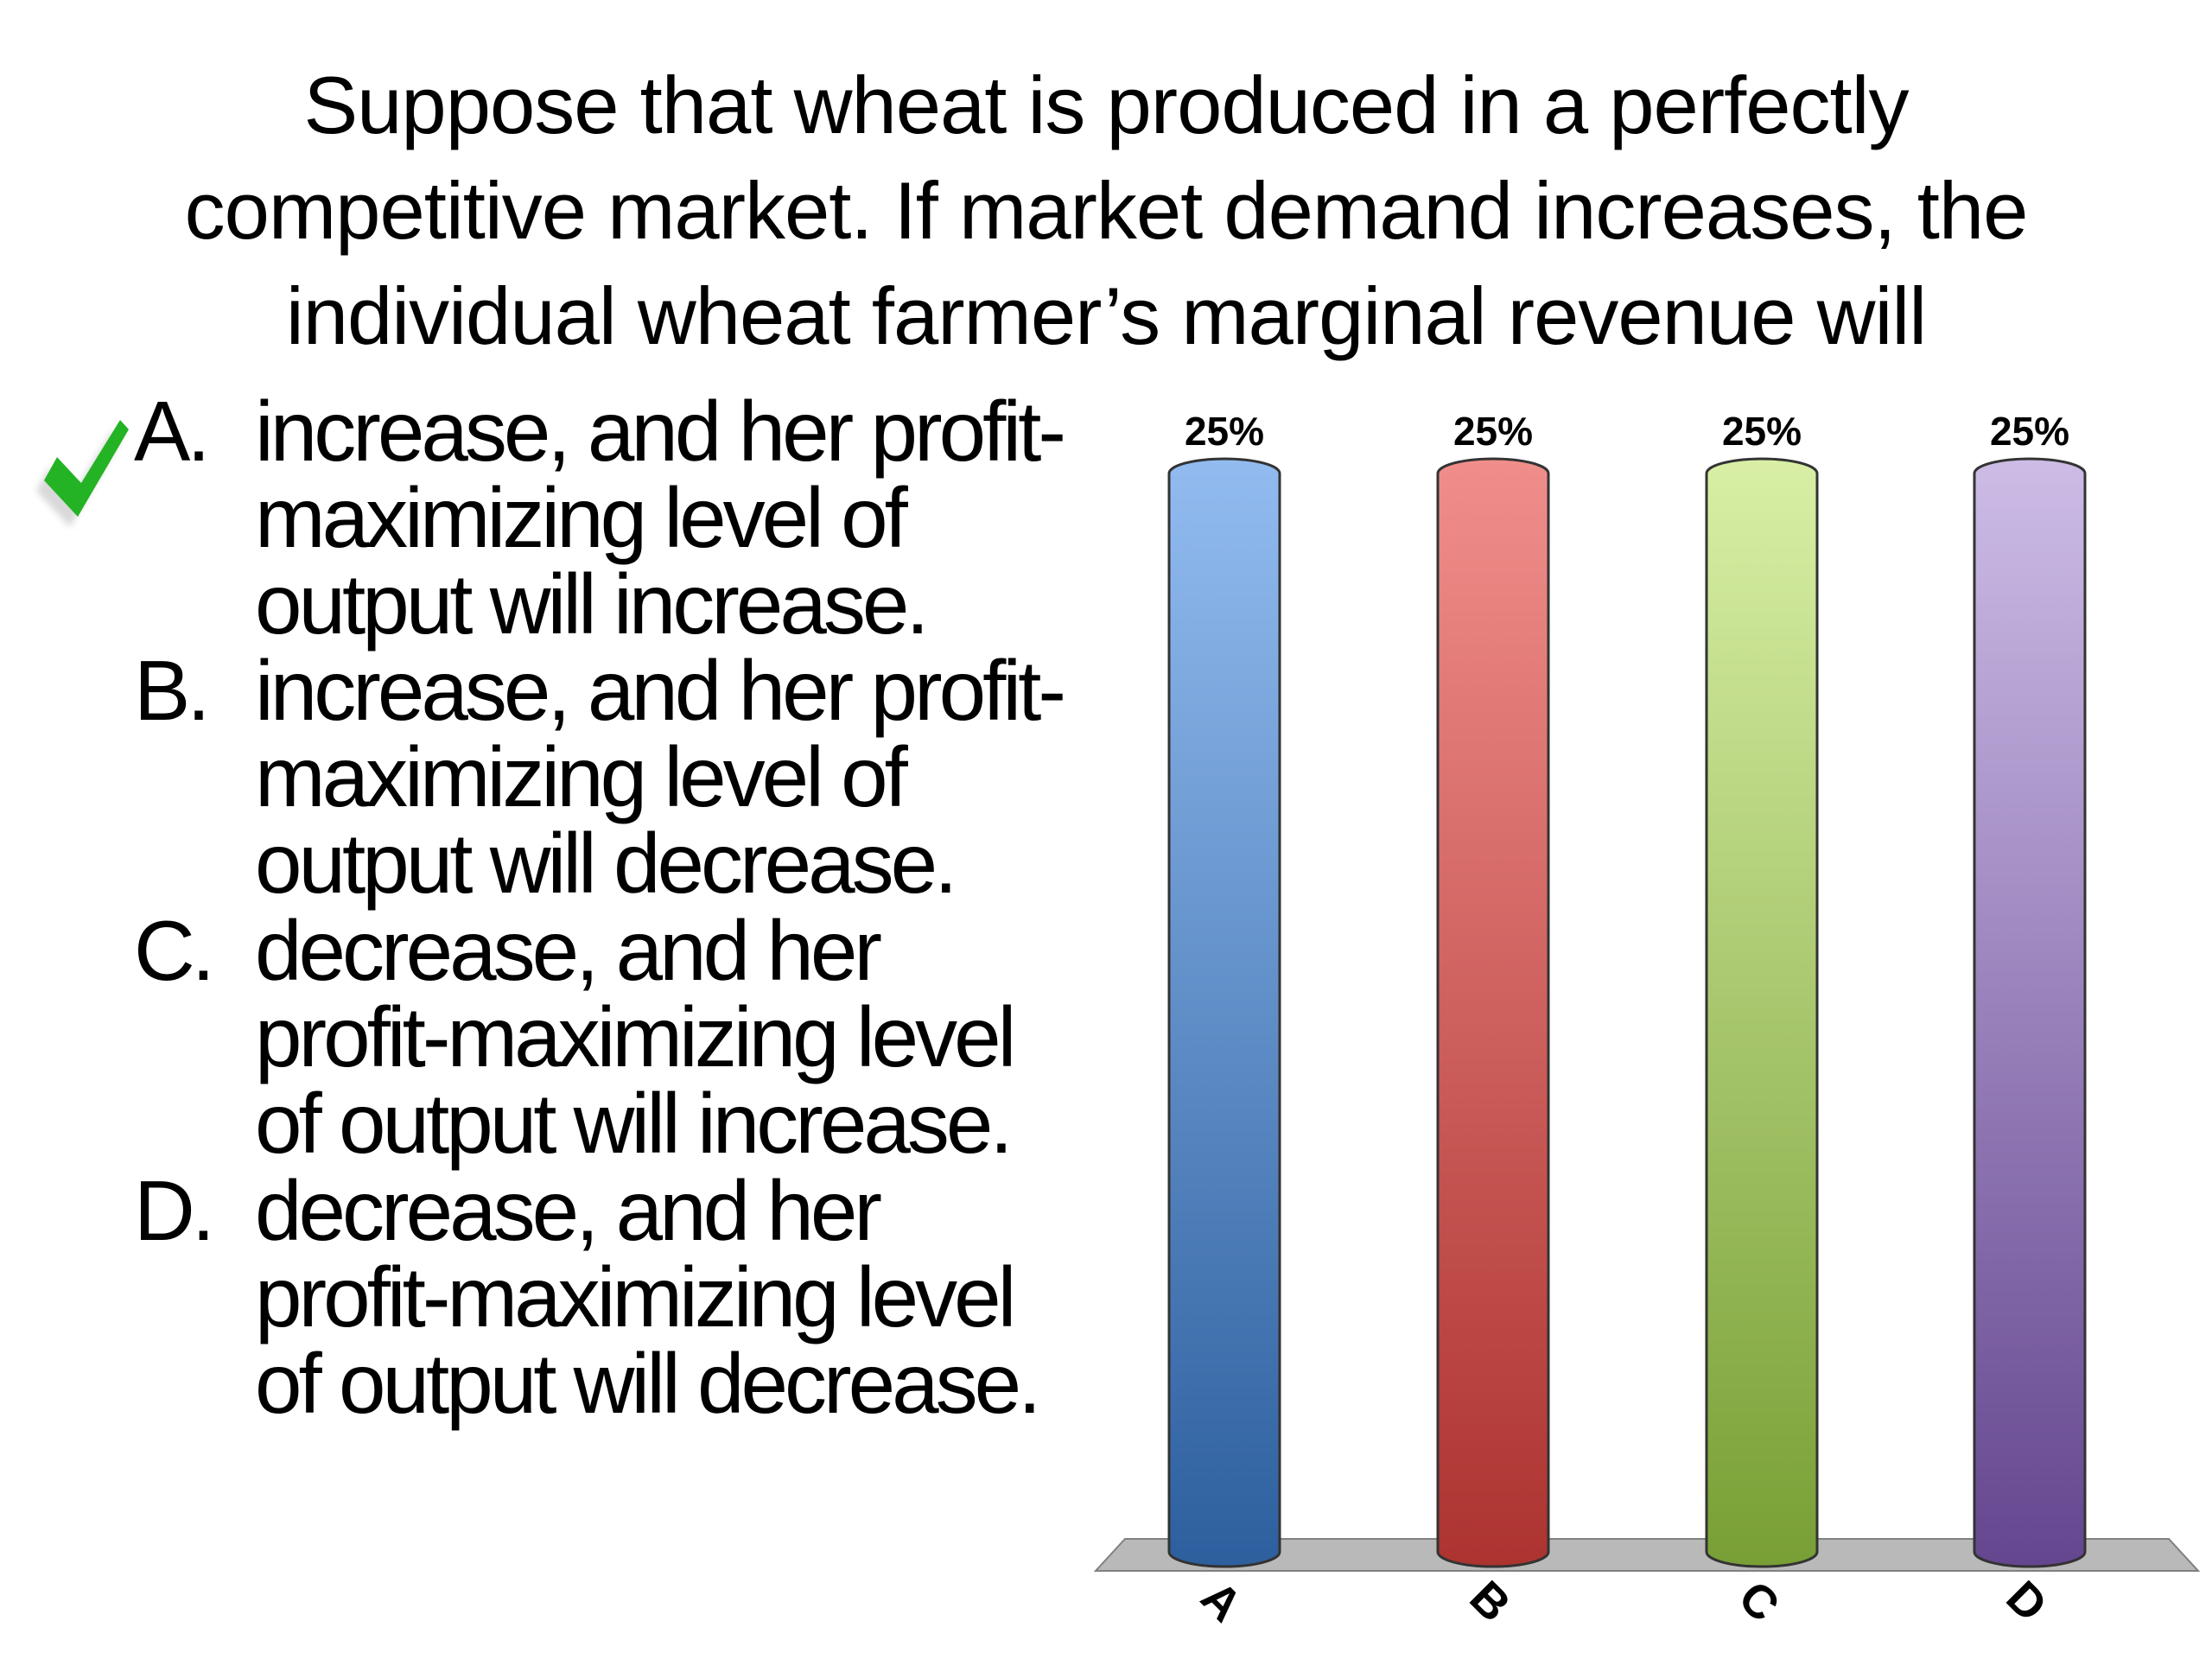 The image size is (2212, 1659). I want to click on svg-text: A, so click(1222, 1601).